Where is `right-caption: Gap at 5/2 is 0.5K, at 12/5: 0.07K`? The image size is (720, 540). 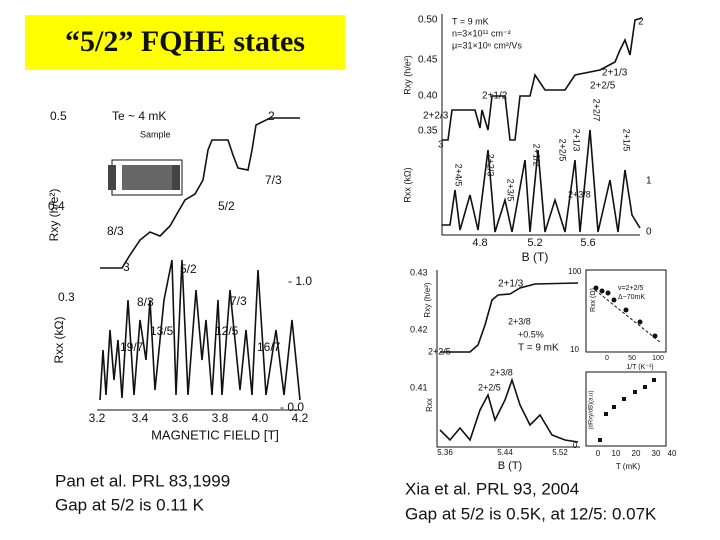 right-caption: Gap at 5/2 is 0.5K, at 12/5: 0.07K is located at coordinates (531, 513).